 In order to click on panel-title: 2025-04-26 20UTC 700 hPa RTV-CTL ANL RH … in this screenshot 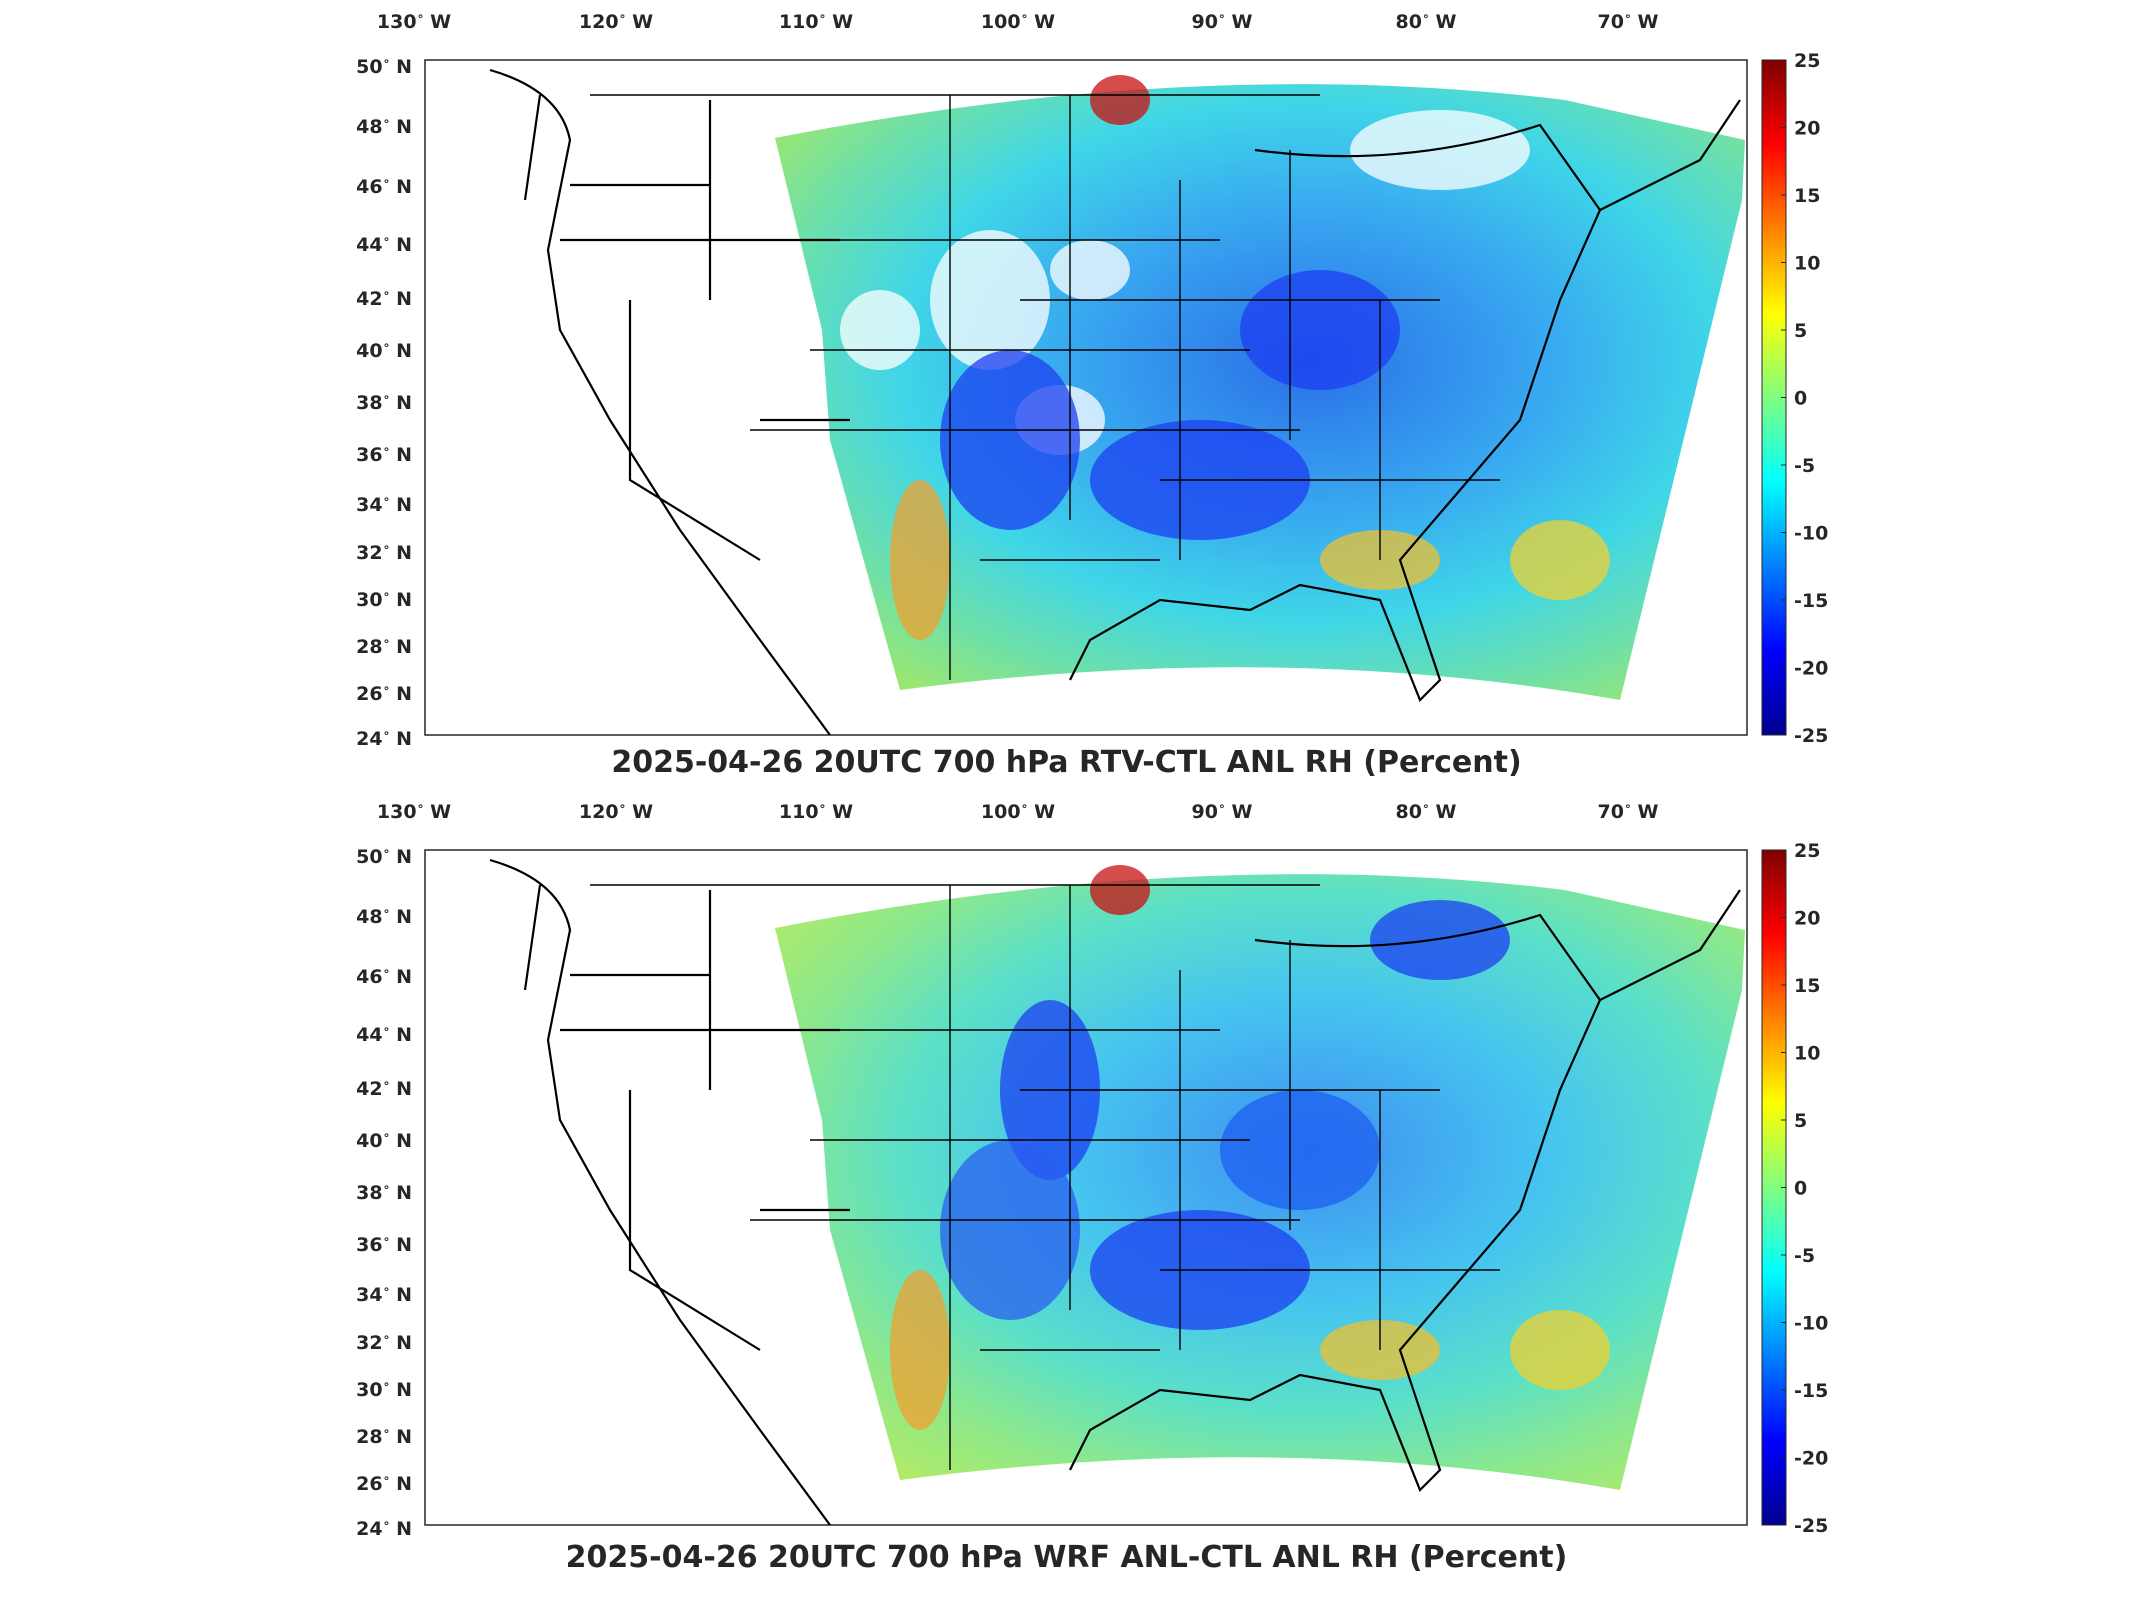, I will do `click(1066, 762)`.